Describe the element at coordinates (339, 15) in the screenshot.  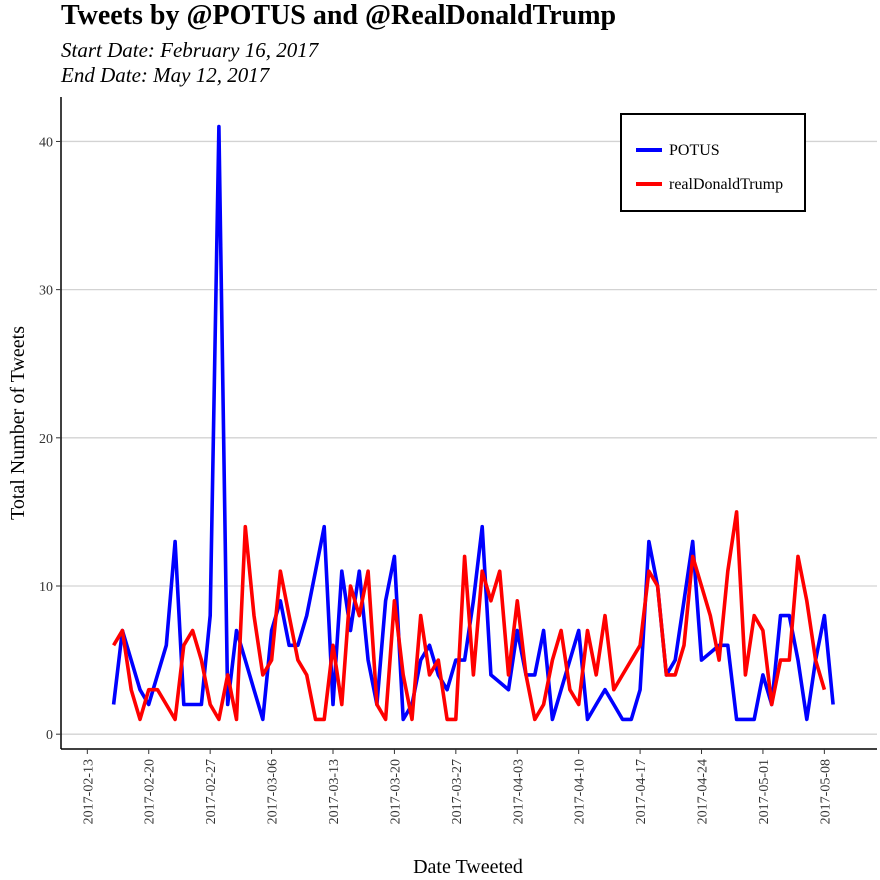
I see `chart-title: Tweets by @POTUS and @RealDonaldTrump` at that location.